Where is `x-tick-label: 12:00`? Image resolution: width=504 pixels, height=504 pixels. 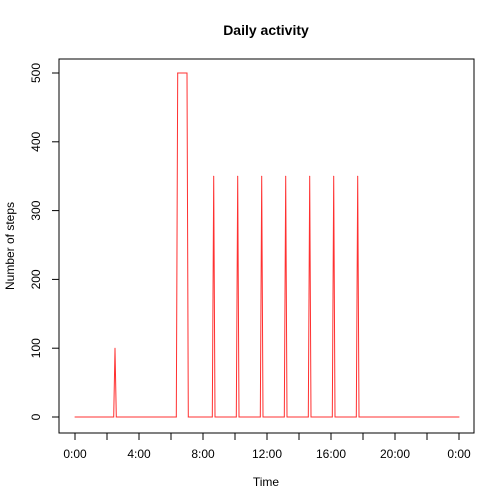 x-tick-label: 12:00 is located at coordinates (267, 454).